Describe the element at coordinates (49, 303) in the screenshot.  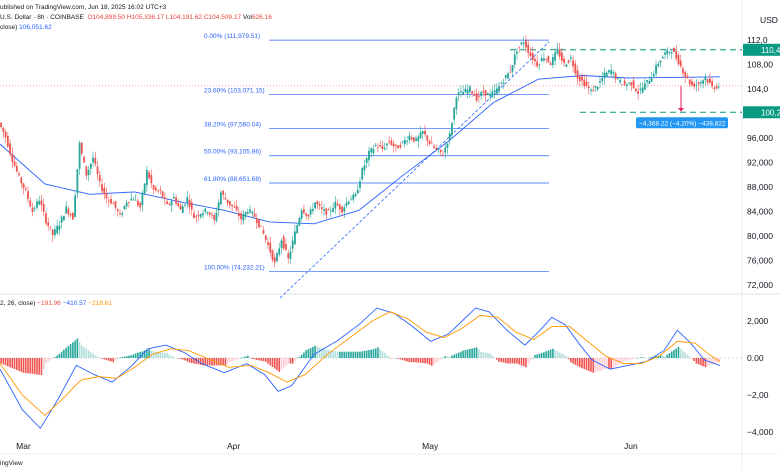
I see `macd-hist-value: −191.96` at that location.